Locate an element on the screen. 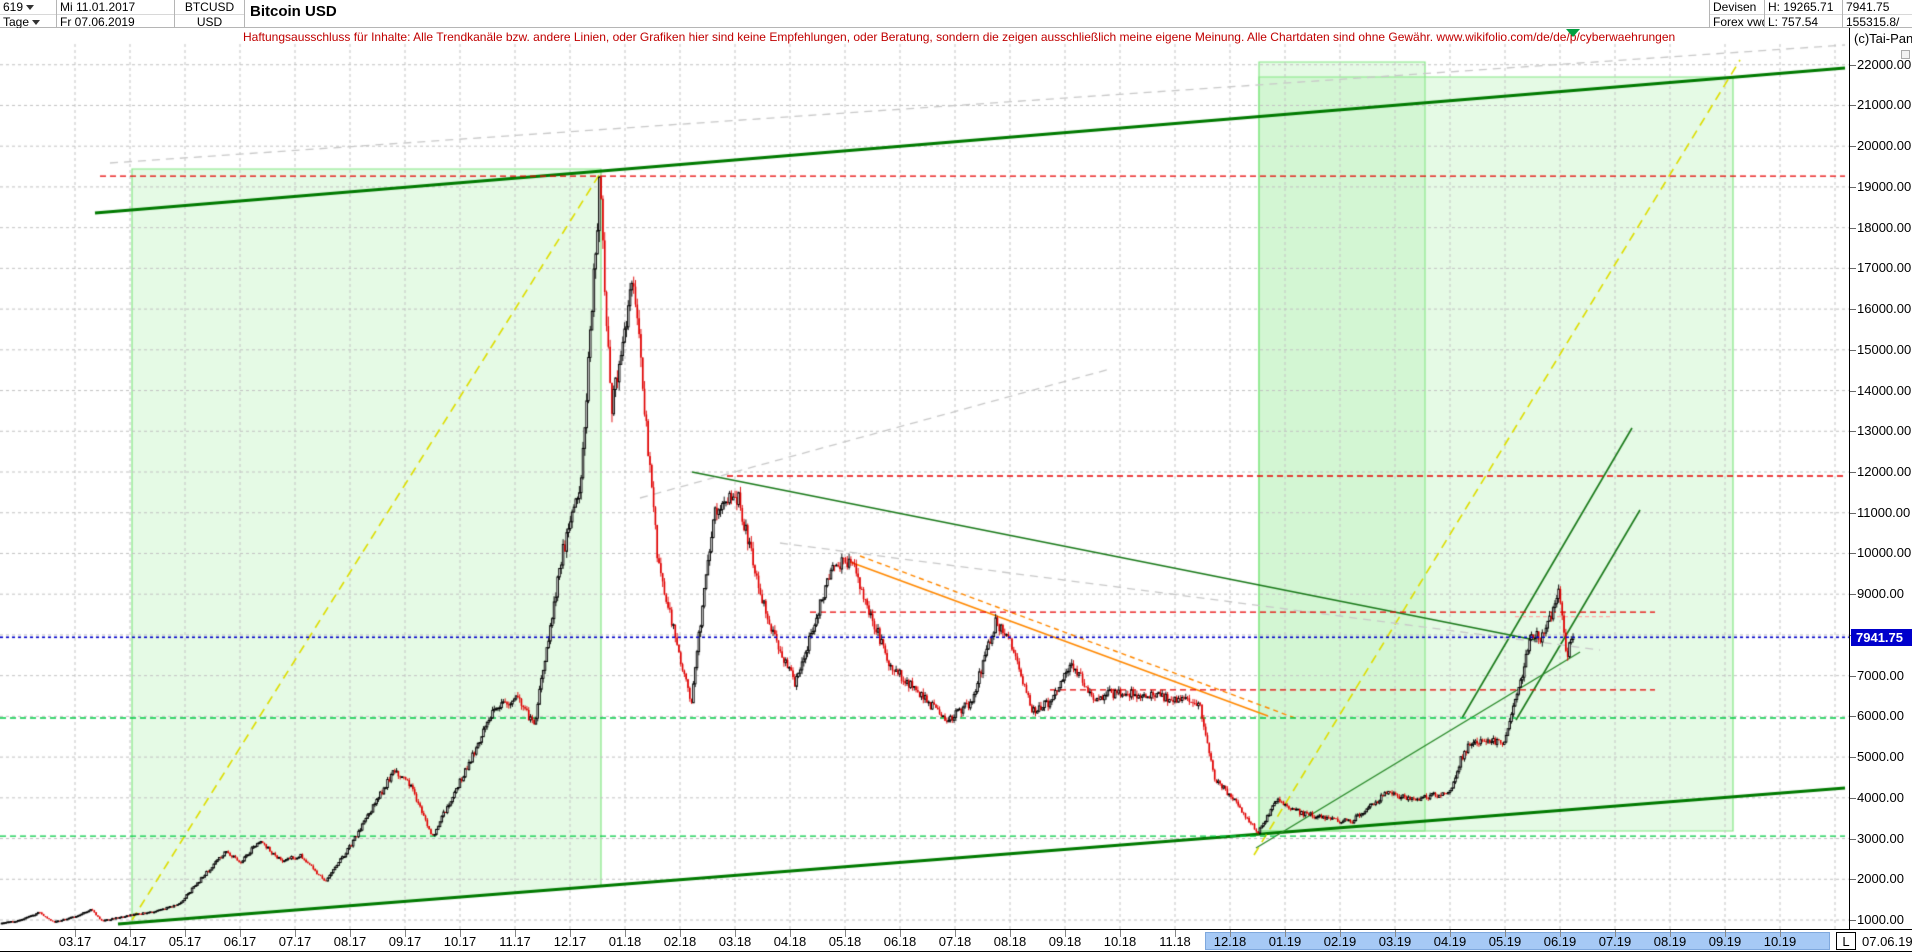 Image resolution: width=1912 pixels, height=952 pixels. x-axis-label: 03.17 is located at coordinates (75, 941).